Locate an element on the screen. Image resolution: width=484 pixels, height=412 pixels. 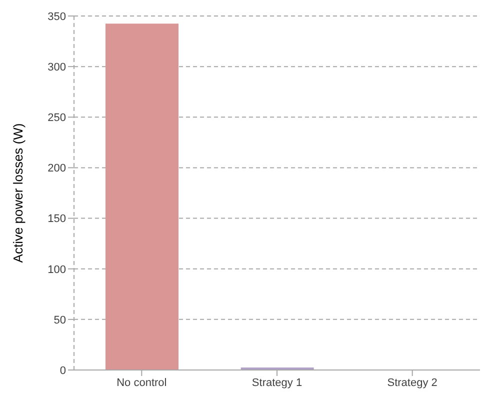
y-tick-label: 200 is located at coordinates (57, 168).